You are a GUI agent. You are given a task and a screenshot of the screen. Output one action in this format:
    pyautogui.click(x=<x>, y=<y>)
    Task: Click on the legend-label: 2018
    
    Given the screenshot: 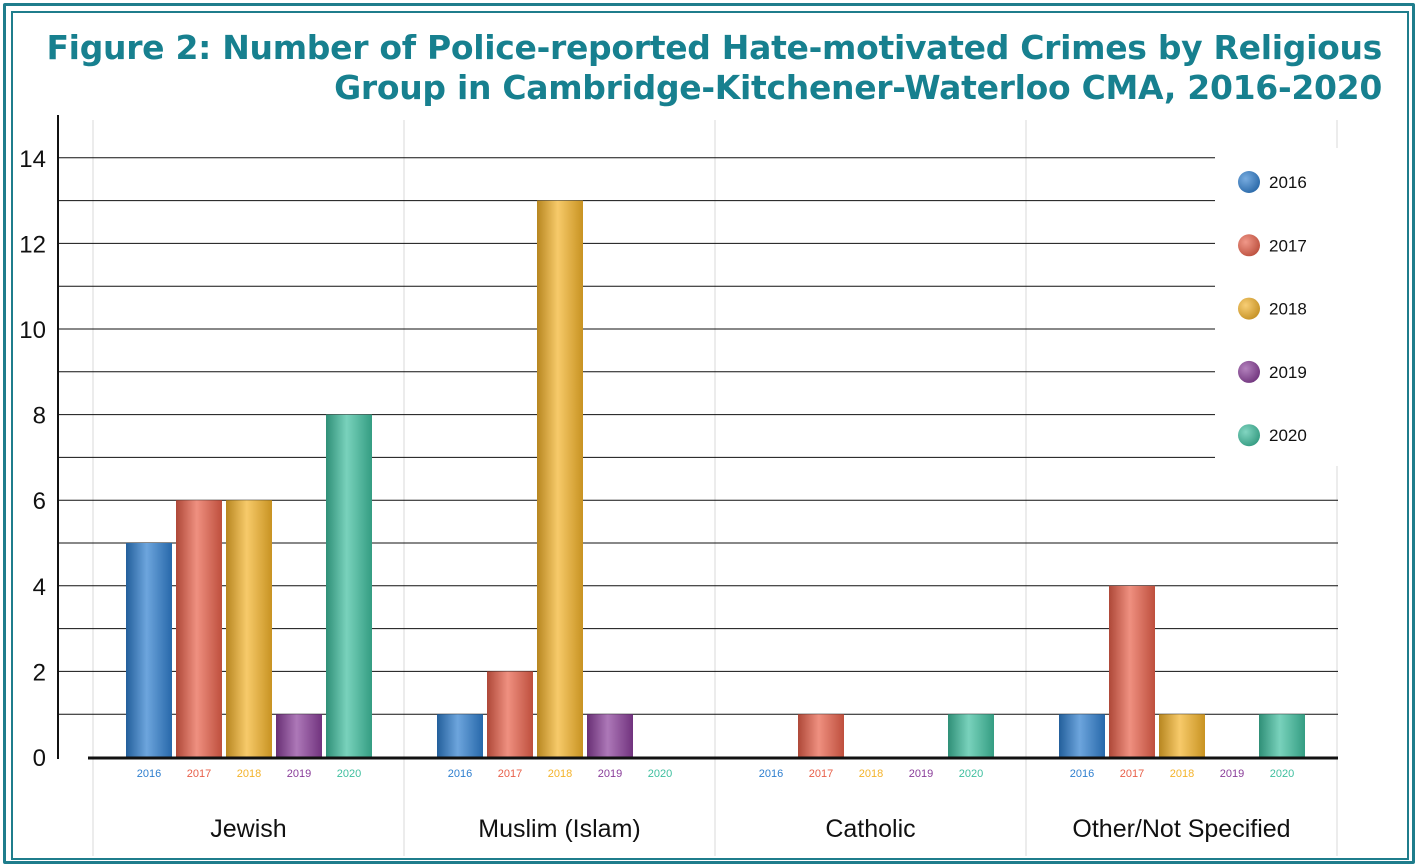 What is the action you would take?
    pyautogui.click(x=1288, y=309)
    